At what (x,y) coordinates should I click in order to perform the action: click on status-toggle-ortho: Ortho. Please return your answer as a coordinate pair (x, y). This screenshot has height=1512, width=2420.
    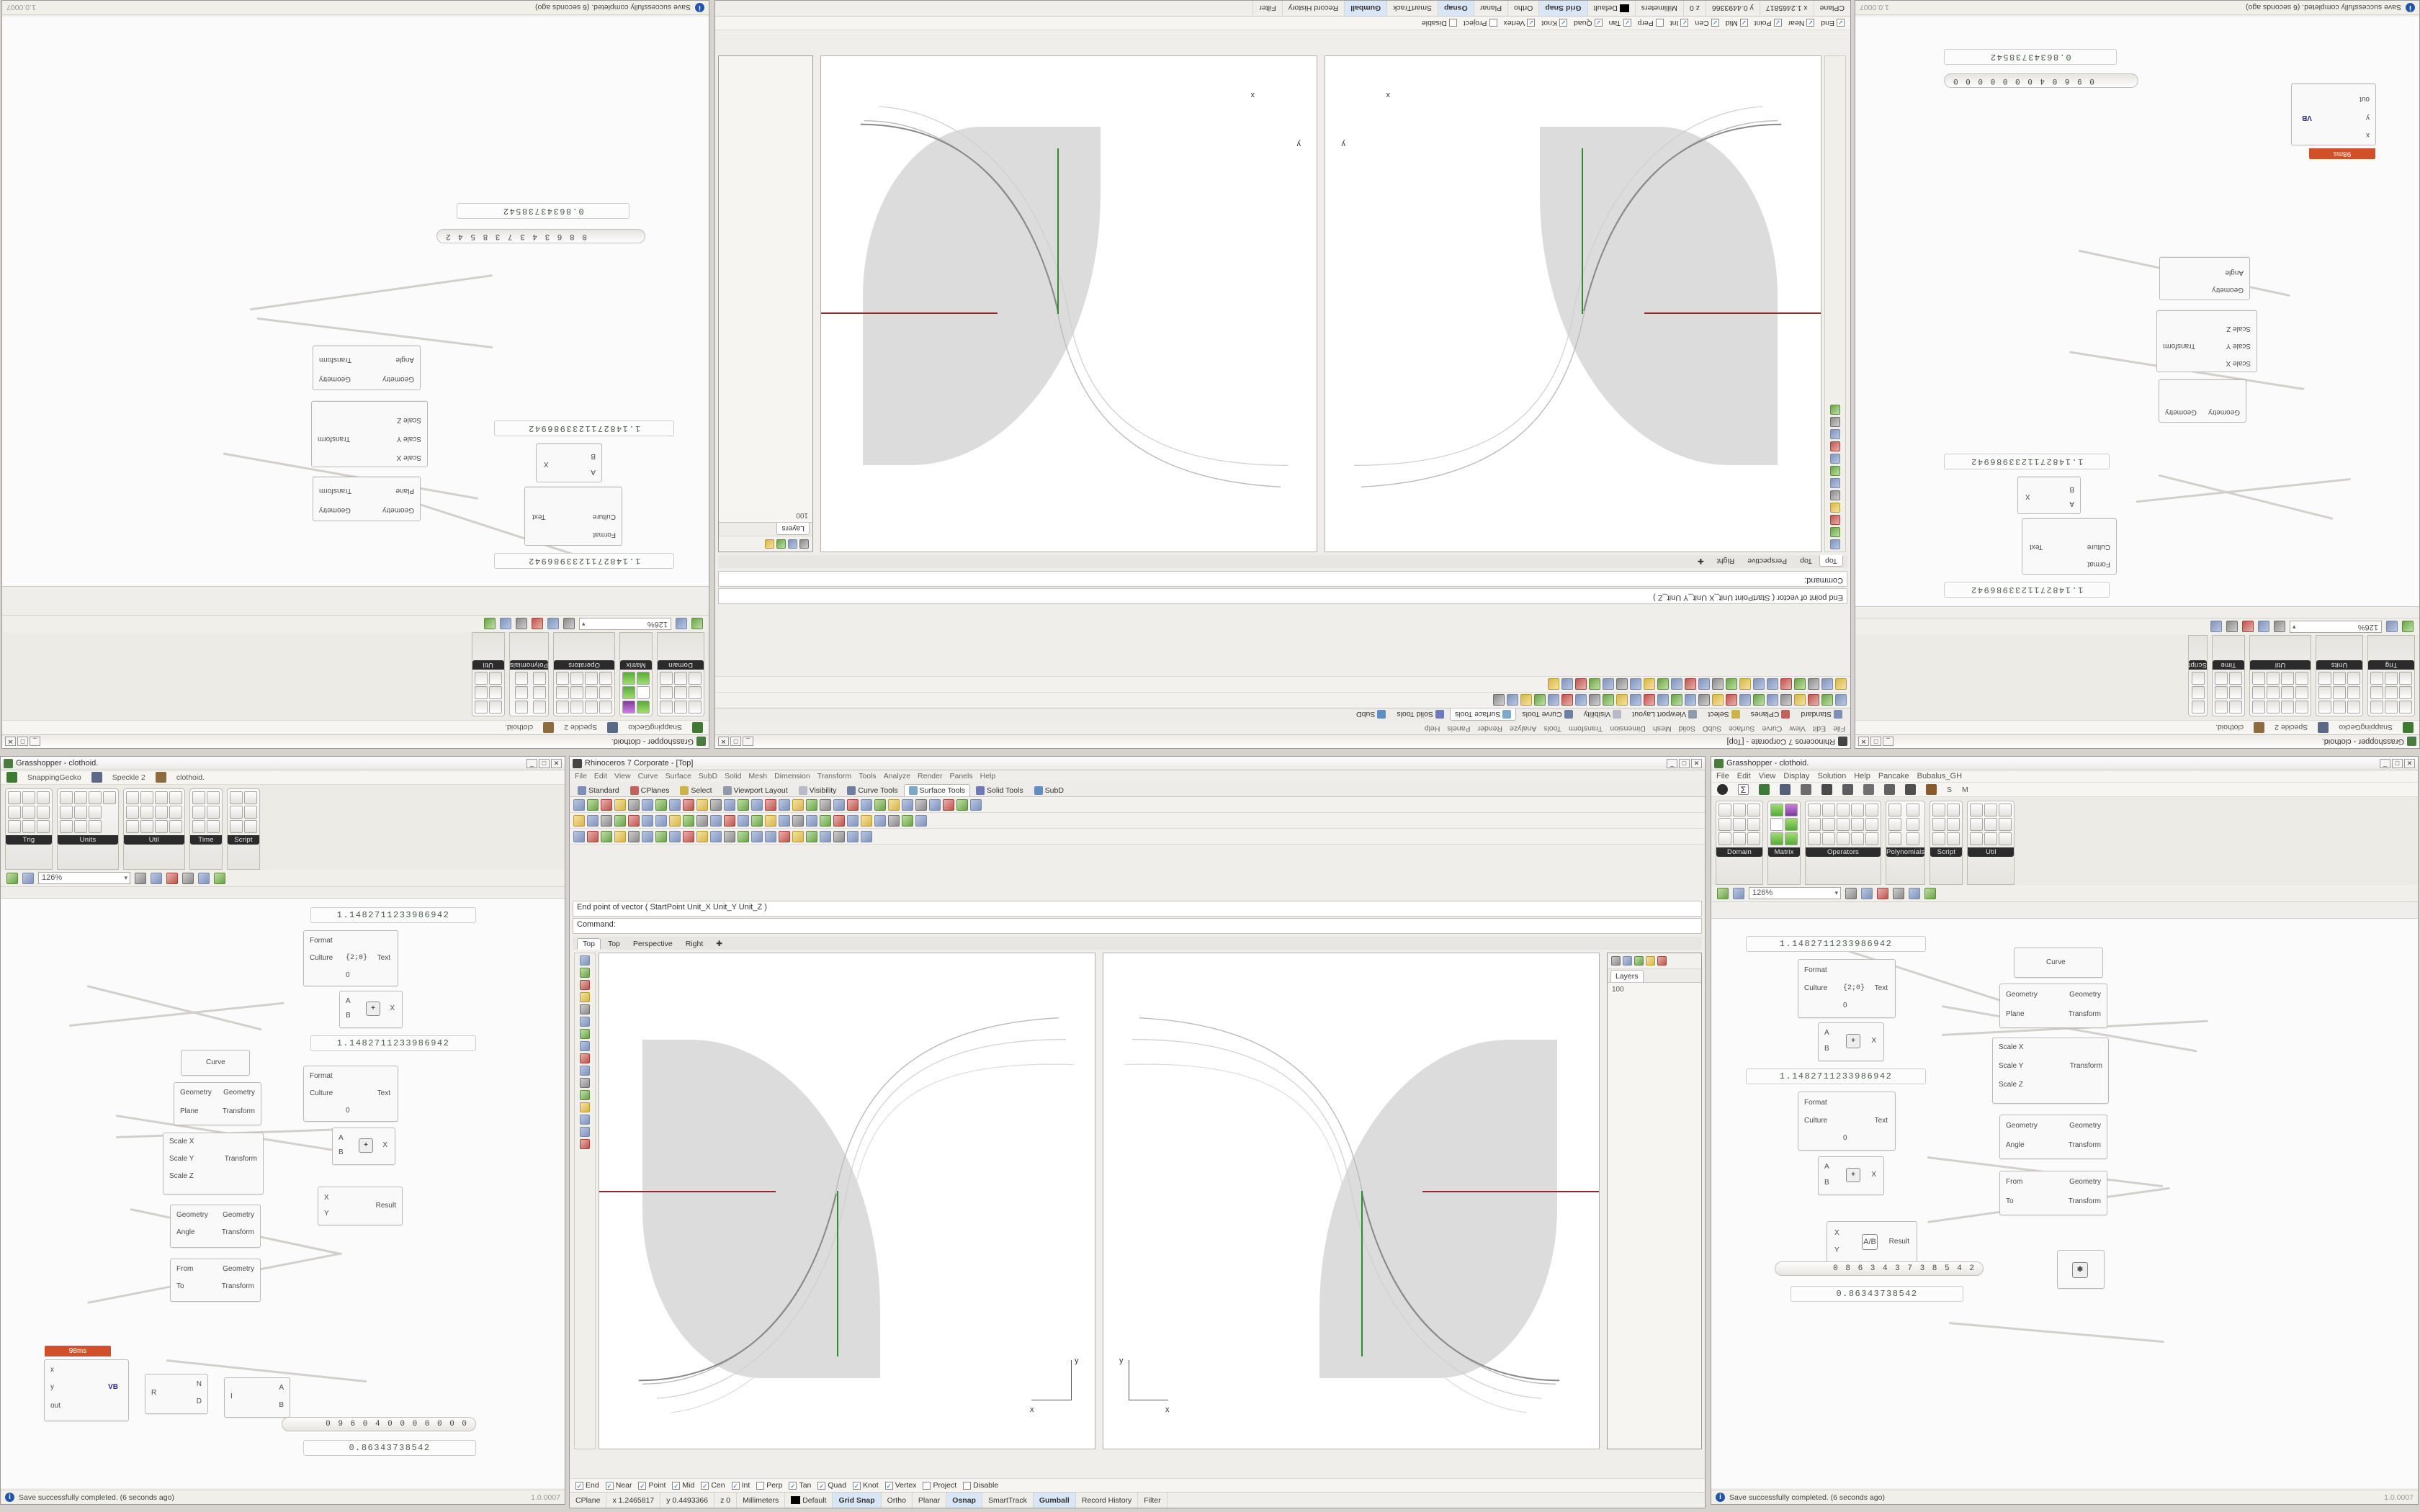
    Looking at the image, I should click on (897, 1500).